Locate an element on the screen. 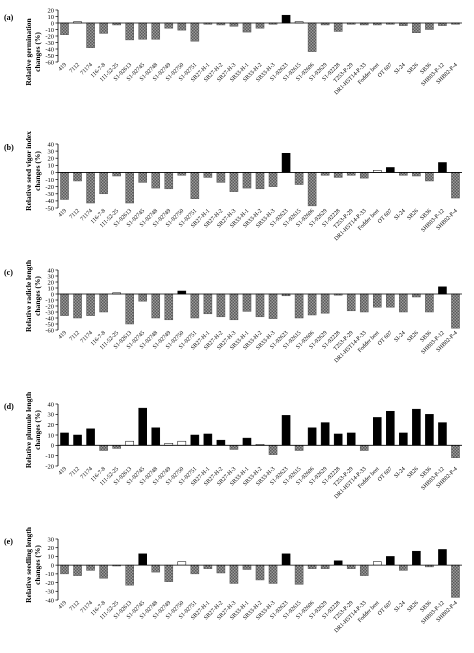 The height and width of the screenshot is (653, 474). y-tick-label-d: 40 is located at coordinates (51, 404).